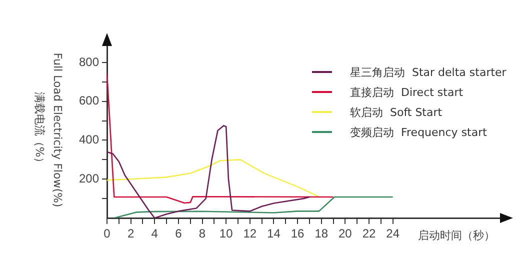 Image resolution: width=532 pixels, height=261 pixels. What do you see at coordinates (274, 233) in the screenshot?
I see `x-tick-label: 14` at bounding box center [274, 233].